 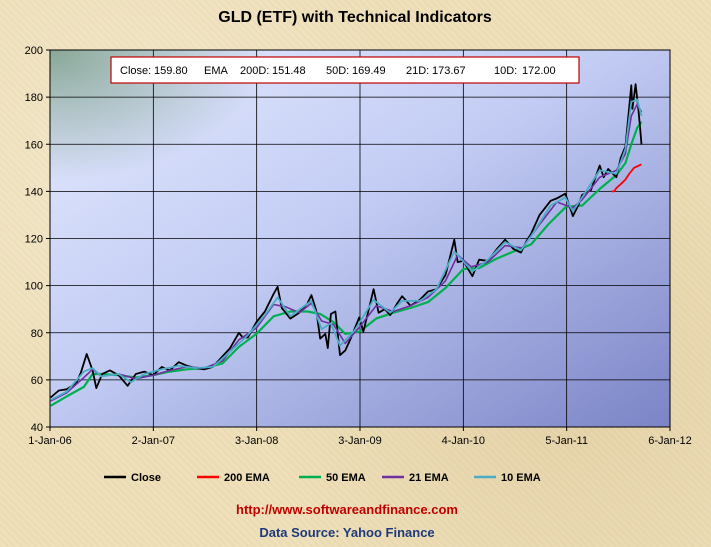 What do you see at coordinates (505, 71) in the screenshot?
I see `summary-ema10-label: 10D:` at bounding box center [505, 71].